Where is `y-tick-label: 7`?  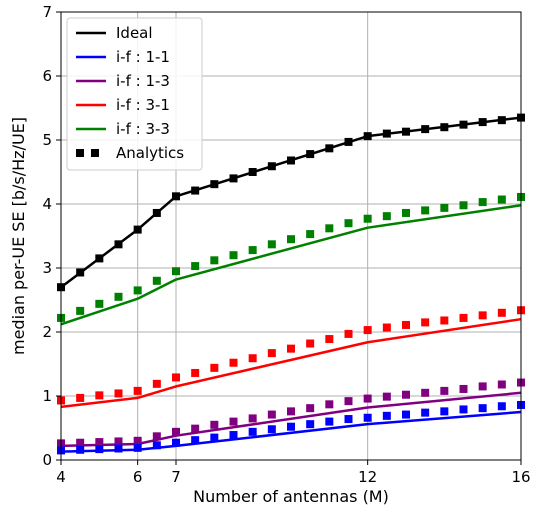 y-tick-label: 7 is located at coordinates (47, 12).